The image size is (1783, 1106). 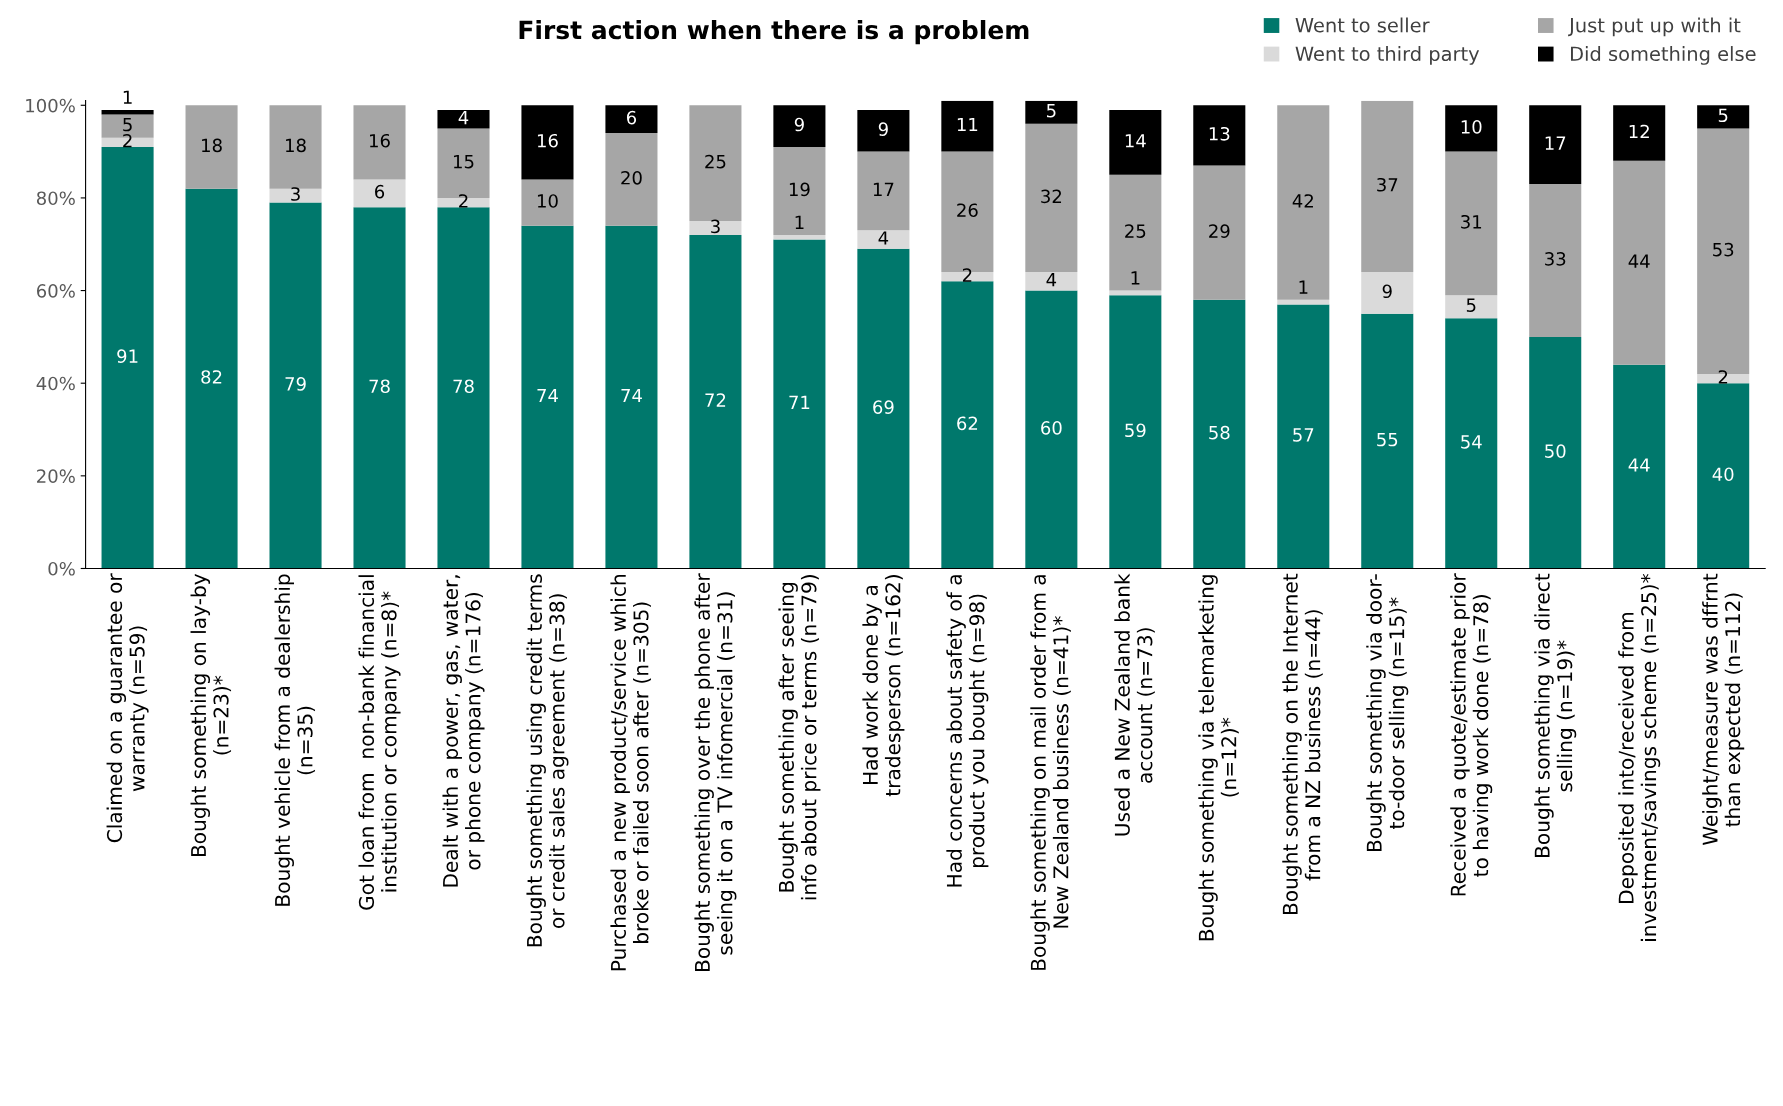 I want to click on data-label: 20, so click(x=631, y=177).